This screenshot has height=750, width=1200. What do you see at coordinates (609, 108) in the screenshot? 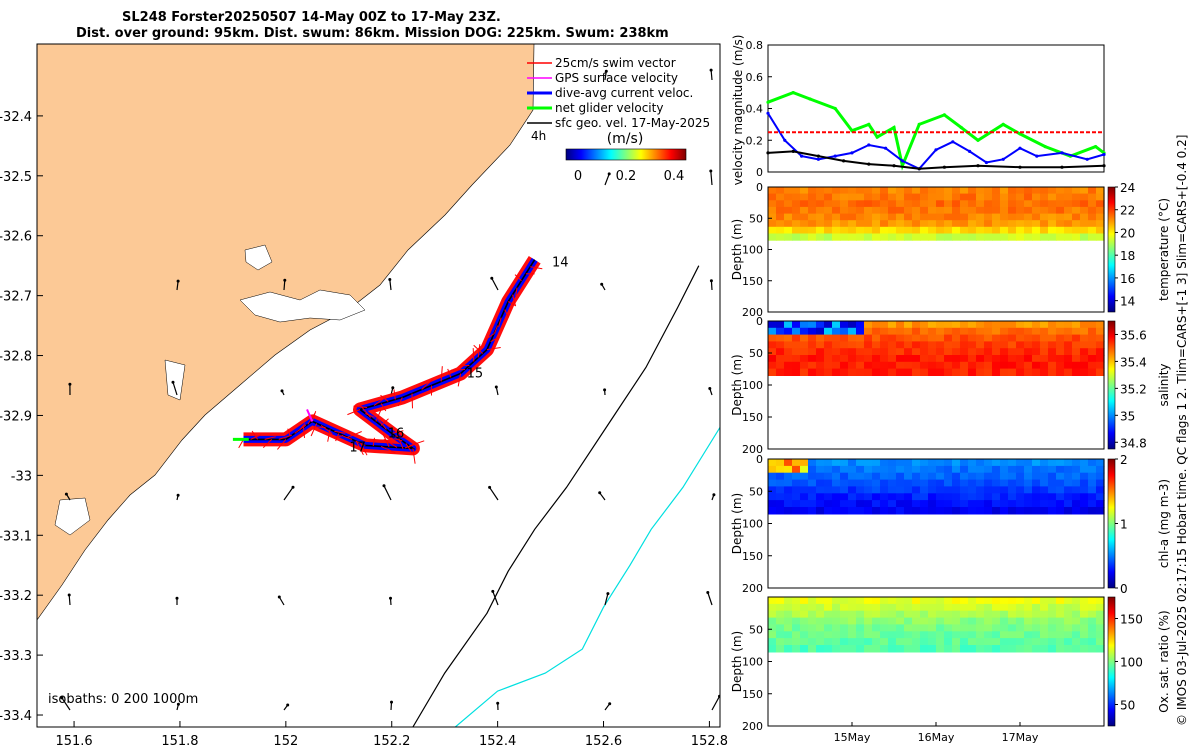
I see `legend-item-label: net glider velocity` at bounding box center [609, 108].